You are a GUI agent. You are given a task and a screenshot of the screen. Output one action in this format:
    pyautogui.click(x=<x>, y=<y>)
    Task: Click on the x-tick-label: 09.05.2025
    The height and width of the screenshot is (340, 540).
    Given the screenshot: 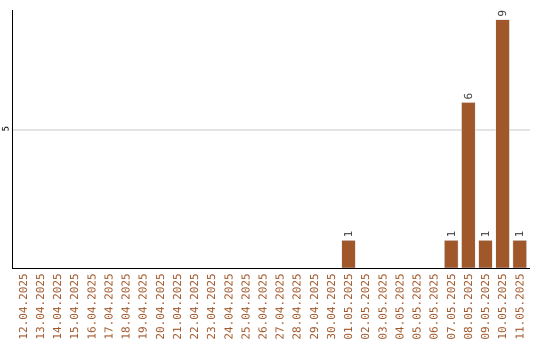 What is the action you would take?
    pyautogui.click(x=485, y=306)
    